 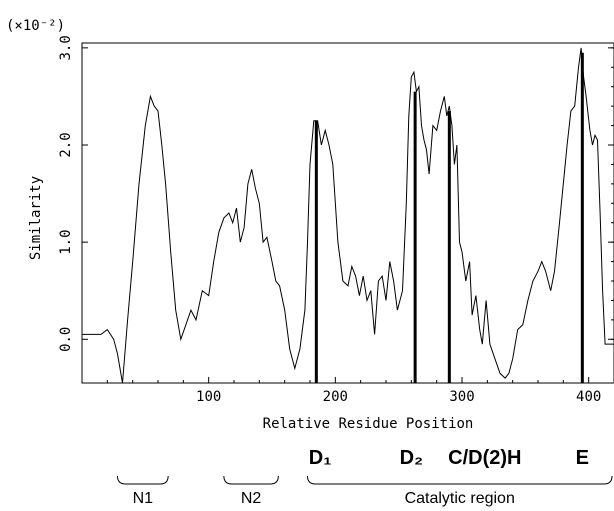 What do you see at coordinates (143, 498) in the screenshot?
I see `region-label: N1` at bounding box center [143, 498].